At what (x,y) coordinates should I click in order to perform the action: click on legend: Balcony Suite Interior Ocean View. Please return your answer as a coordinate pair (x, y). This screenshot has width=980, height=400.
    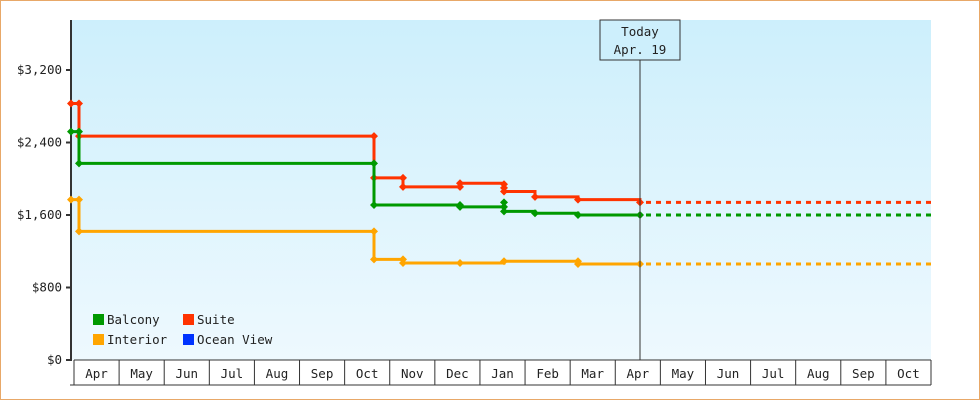
    Looking at the image, I should click on (183, 329).